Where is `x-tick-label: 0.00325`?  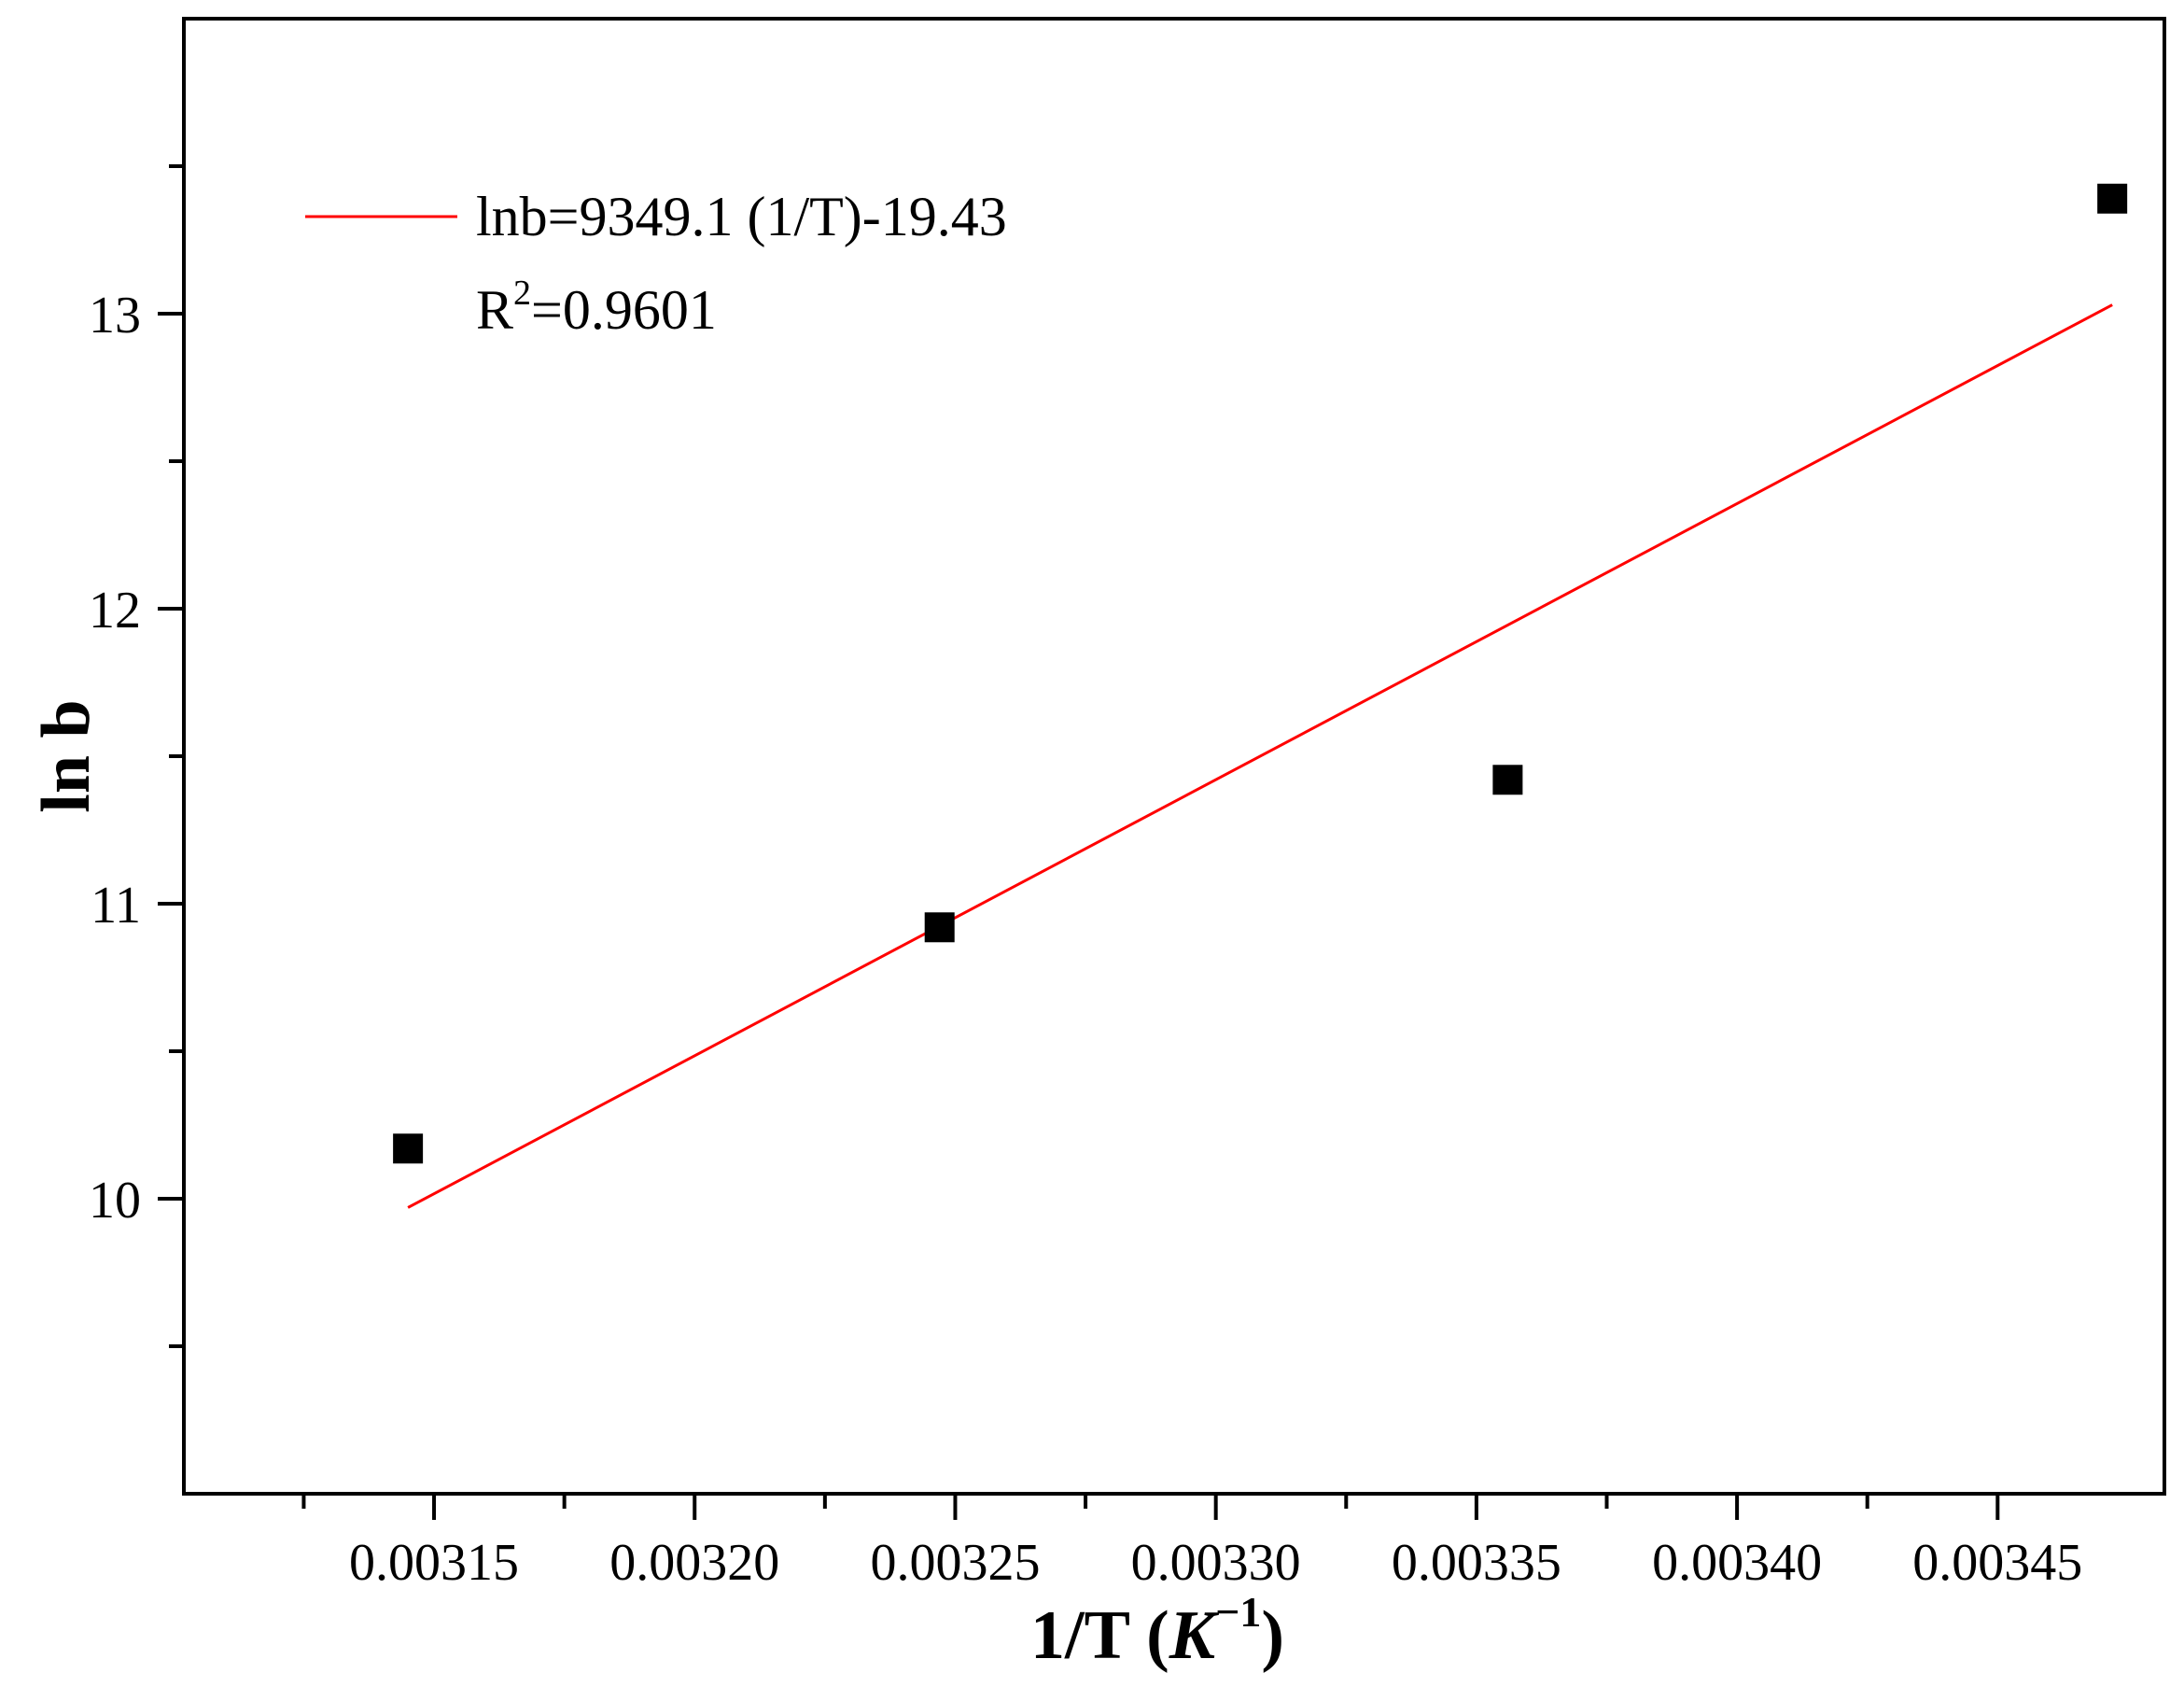
x-tick-label: 0.00325 is located at coordinates (955, 1563).